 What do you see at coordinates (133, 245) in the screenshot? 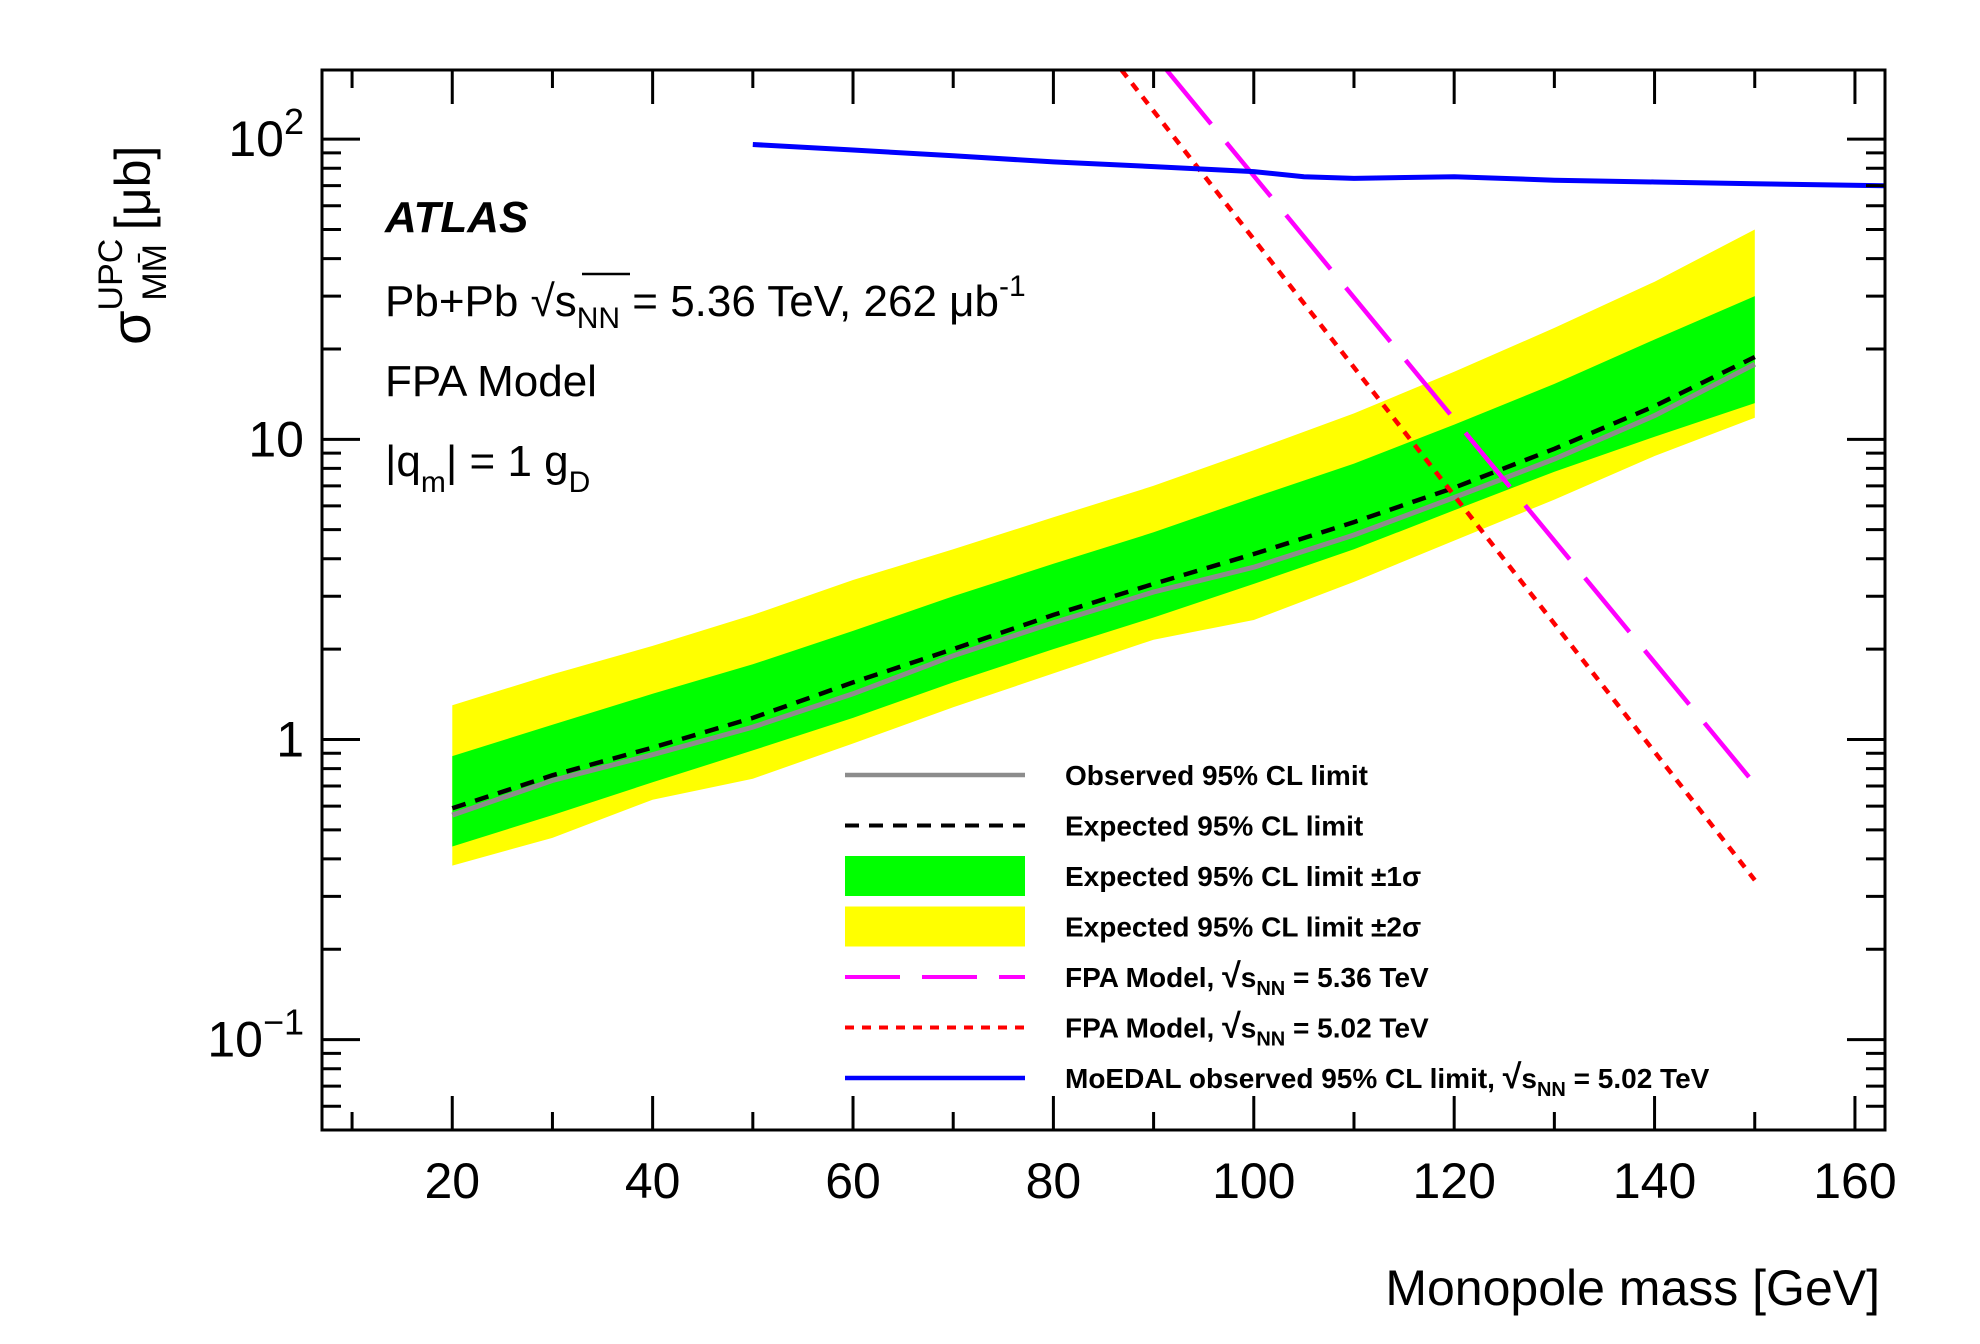
I see `y-axis-title: σUPC MM̄ [μb]` at bounding box center [133, 245].